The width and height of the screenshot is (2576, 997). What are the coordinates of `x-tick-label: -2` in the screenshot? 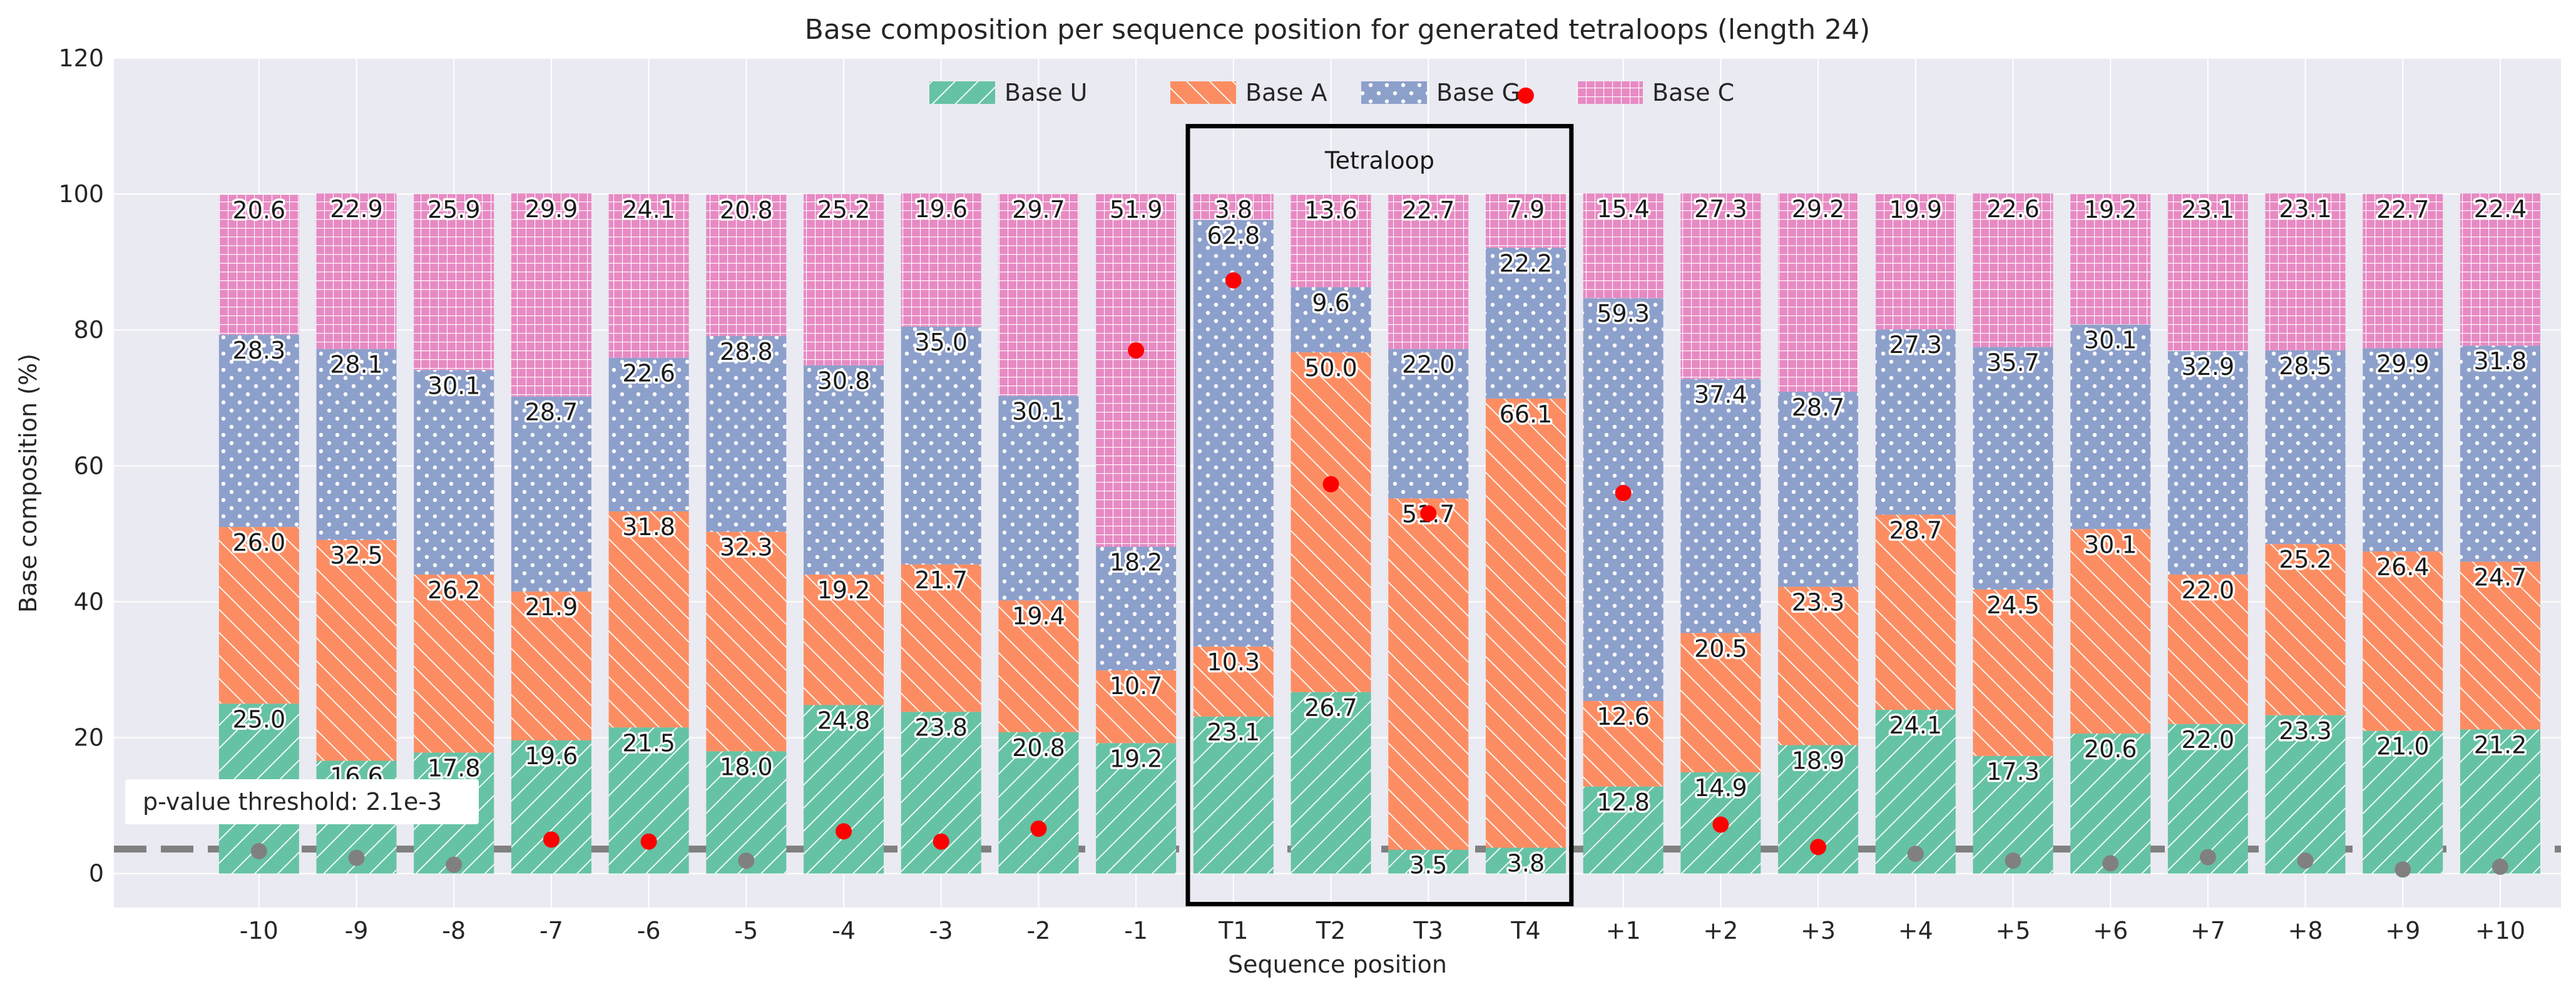 It's located at (1039, 930).